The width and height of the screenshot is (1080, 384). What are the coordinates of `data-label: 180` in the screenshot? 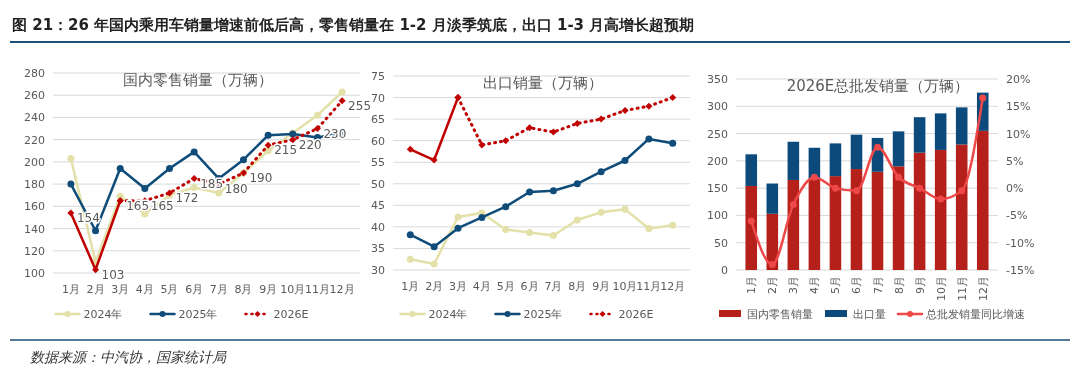 It's located at (236, 189).